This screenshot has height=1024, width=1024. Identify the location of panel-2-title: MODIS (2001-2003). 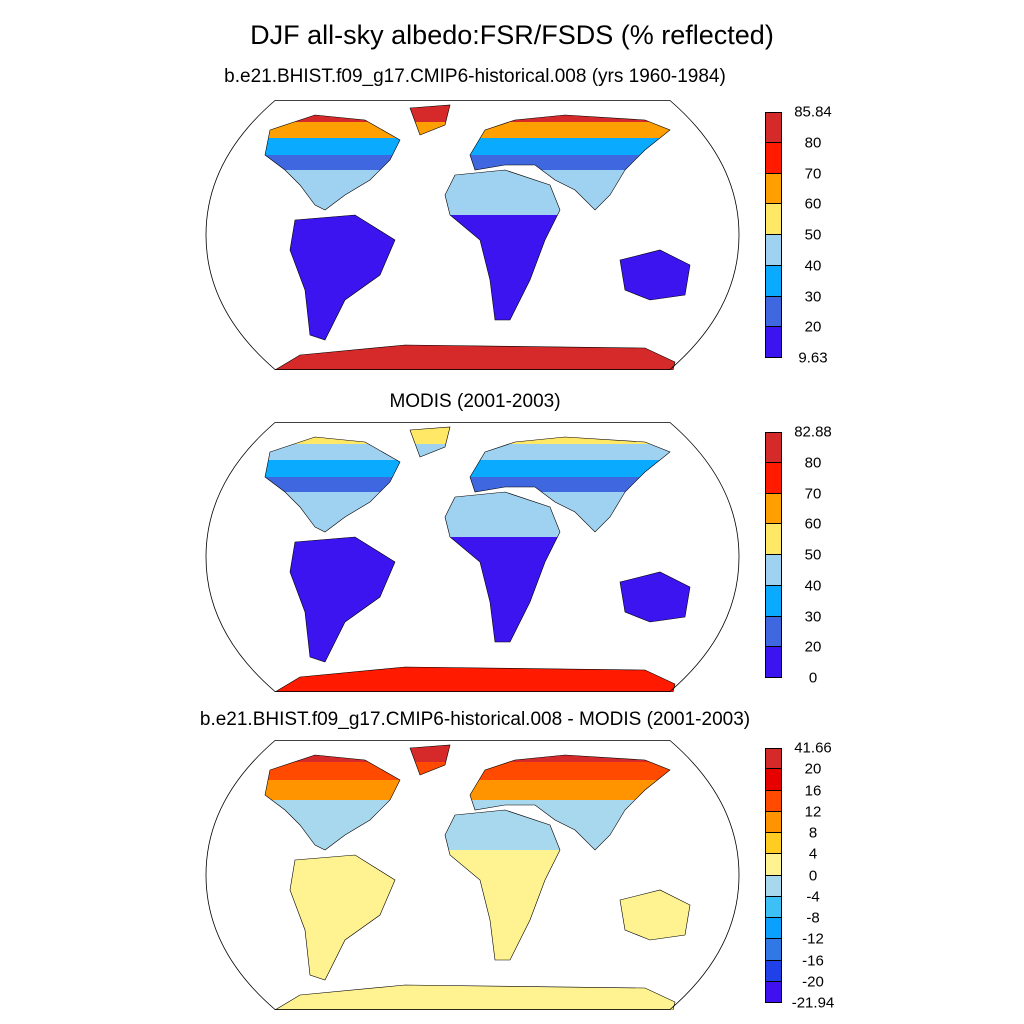
(475, 401).